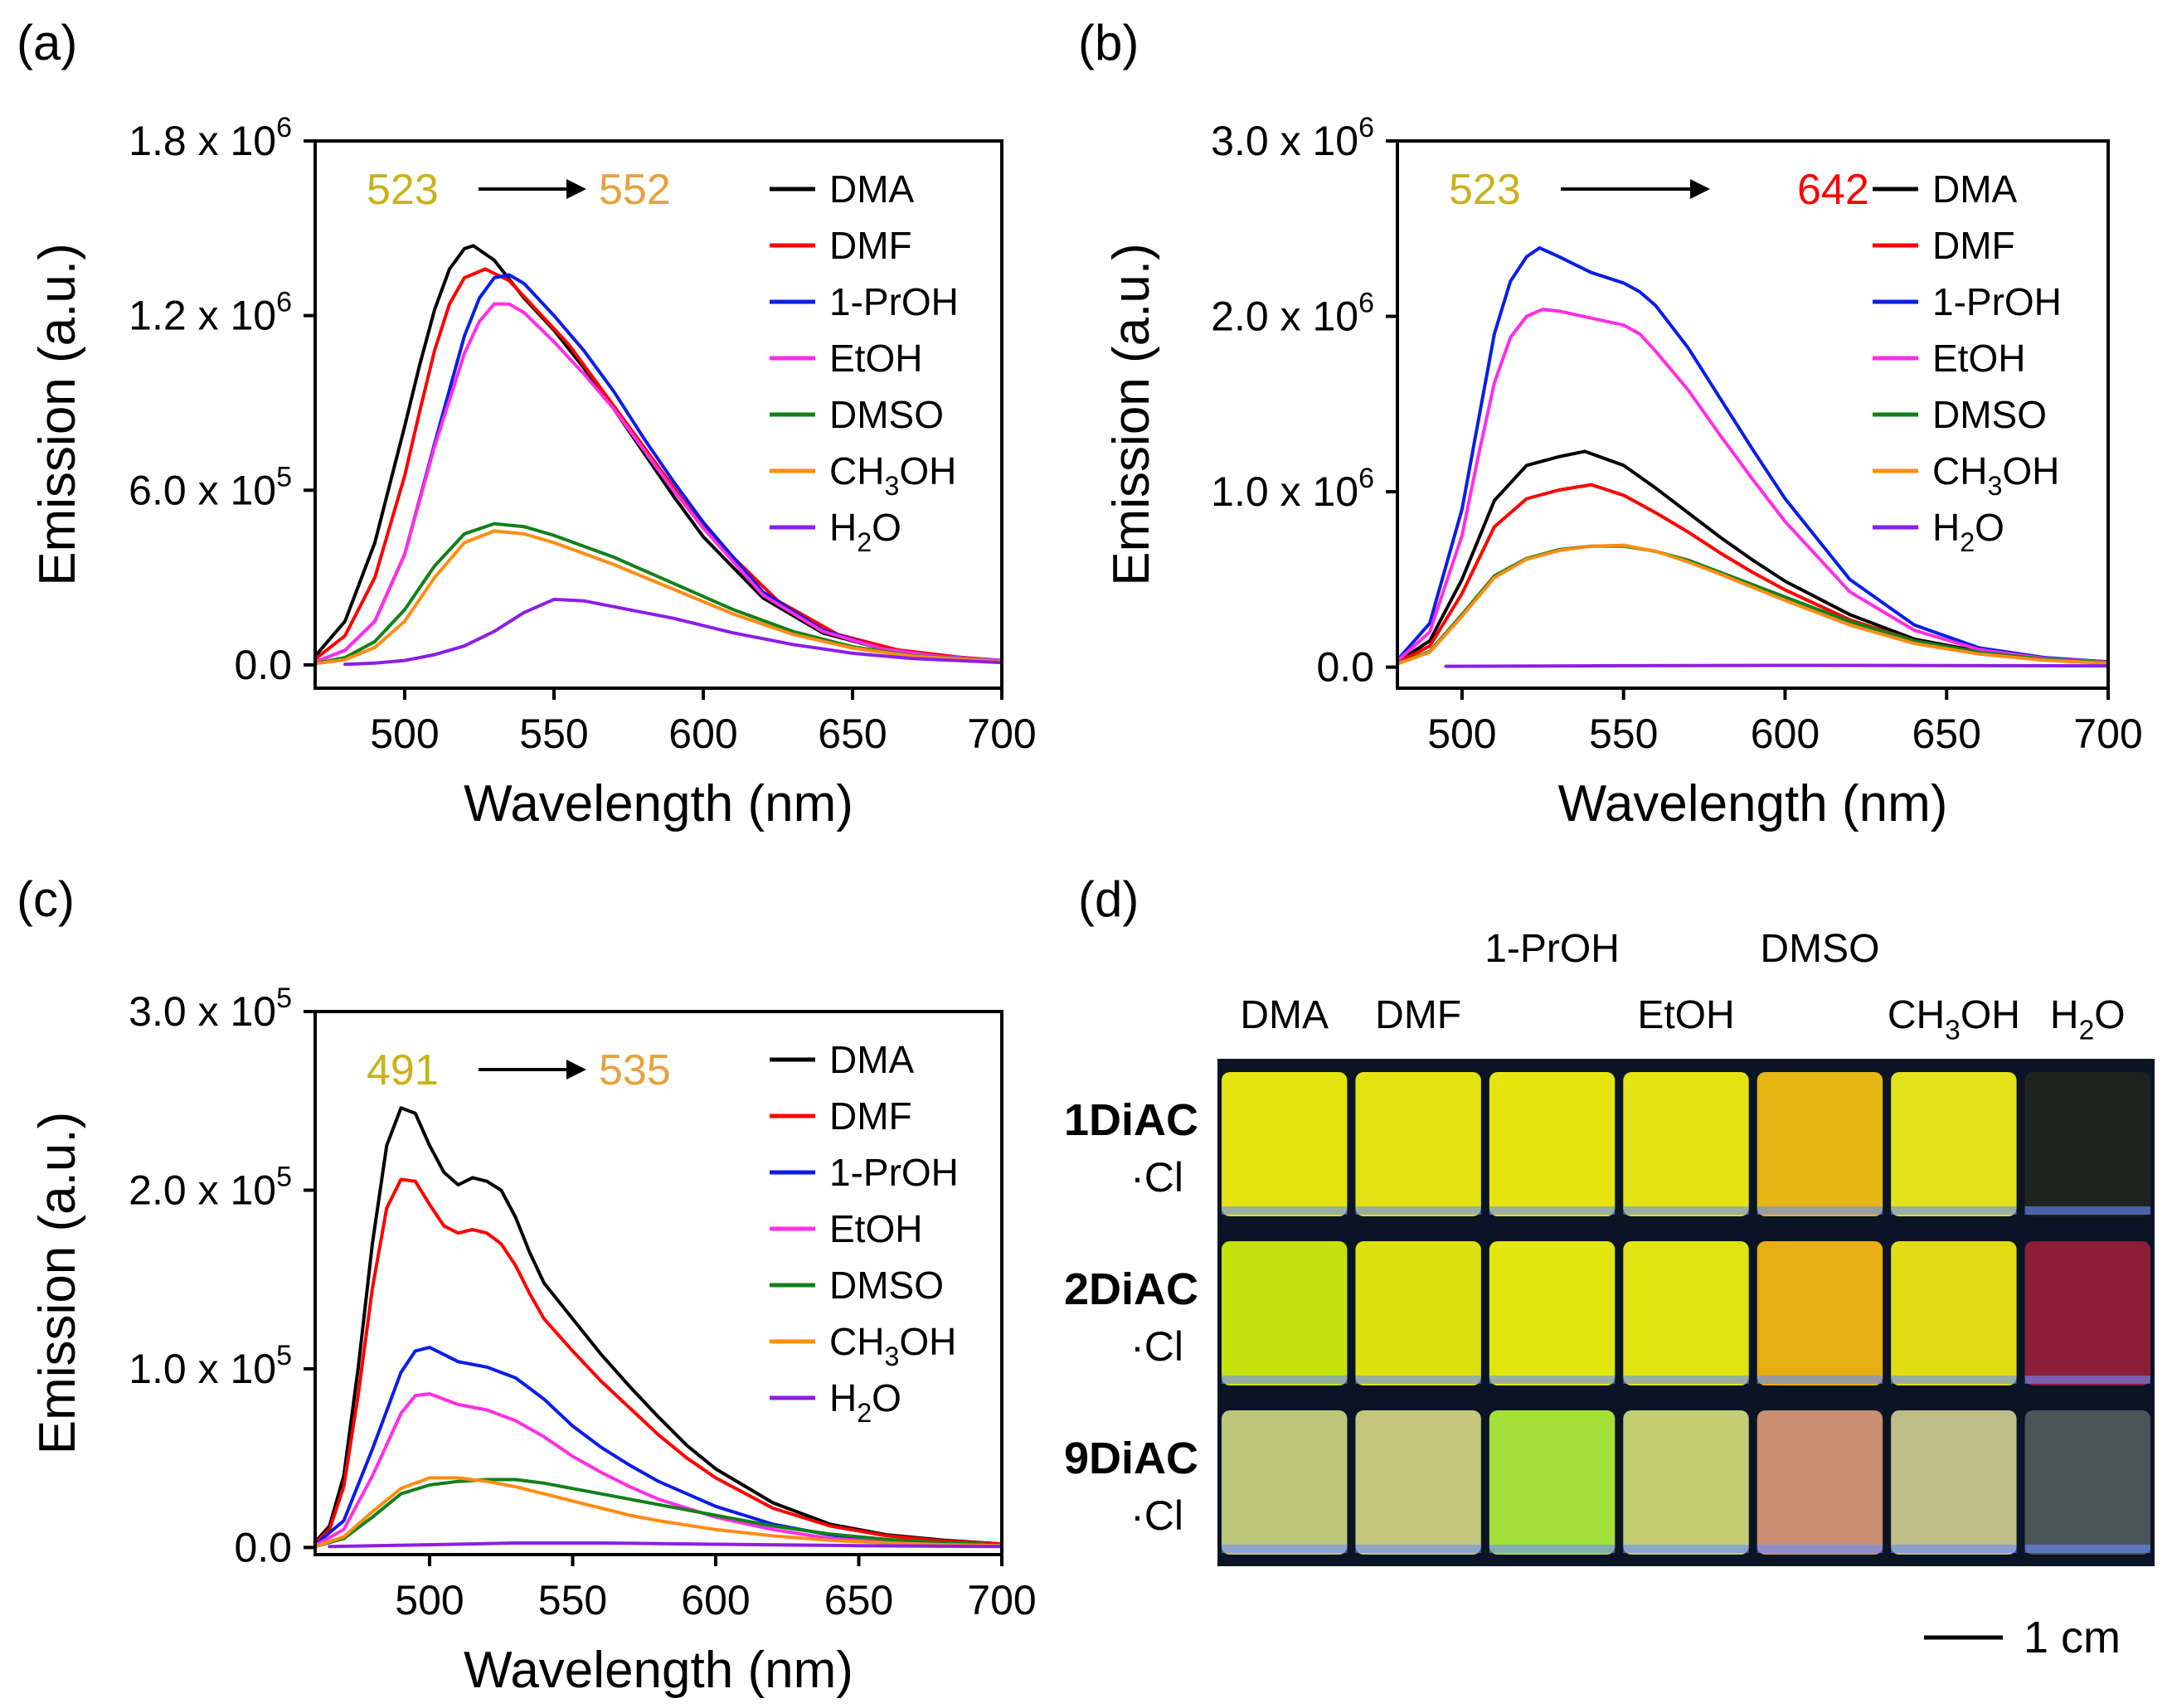  Describe the element at coordinates (1685, 1015) in the screenshot. I see `column-label: EtOH` at that location.